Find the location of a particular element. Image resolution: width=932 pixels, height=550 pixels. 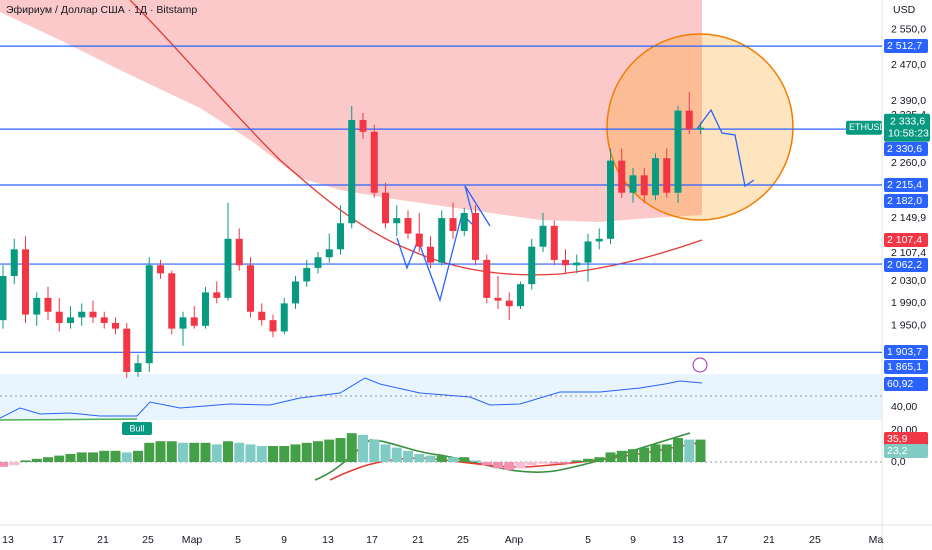

level-label: 2 215,4 is located at coordinates (904, 185).